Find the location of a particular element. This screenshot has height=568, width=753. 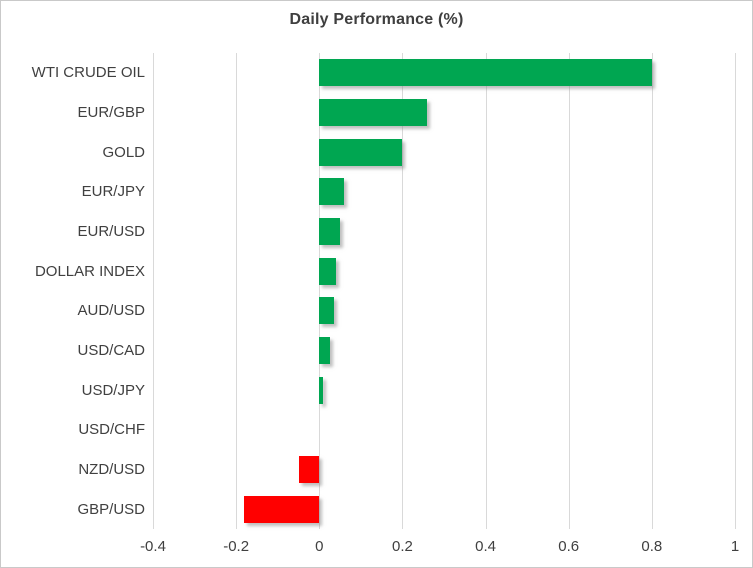

x-tick-label: 0.2 is located at coordinates (402, 546).